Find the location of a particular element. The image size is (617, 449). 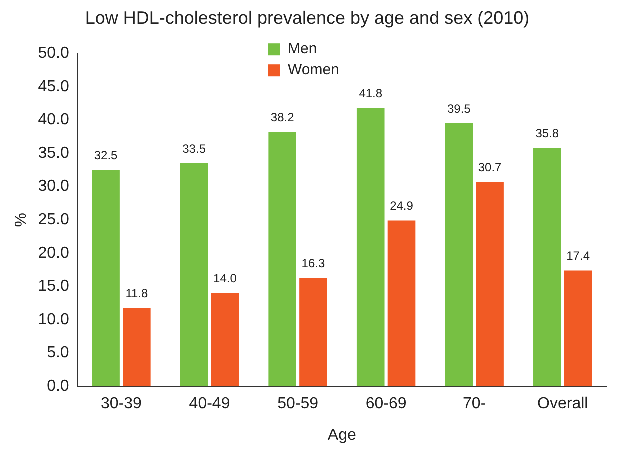

x-tick-label: 30-39 is located at coordinates (121, 404).